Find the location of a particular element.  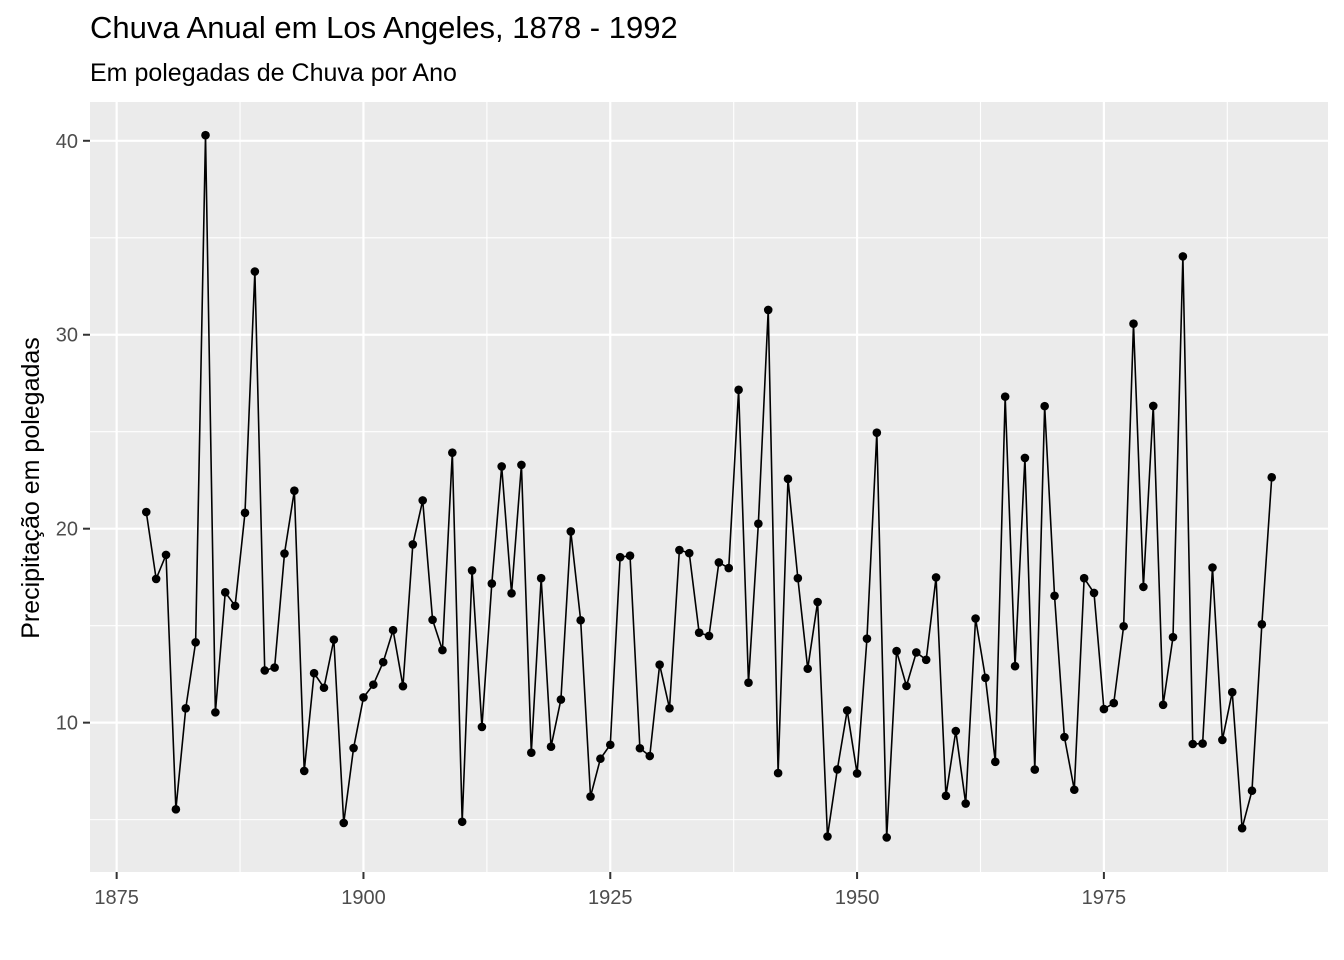

y-tick-label: 20 is located at coordinates (67, 530).